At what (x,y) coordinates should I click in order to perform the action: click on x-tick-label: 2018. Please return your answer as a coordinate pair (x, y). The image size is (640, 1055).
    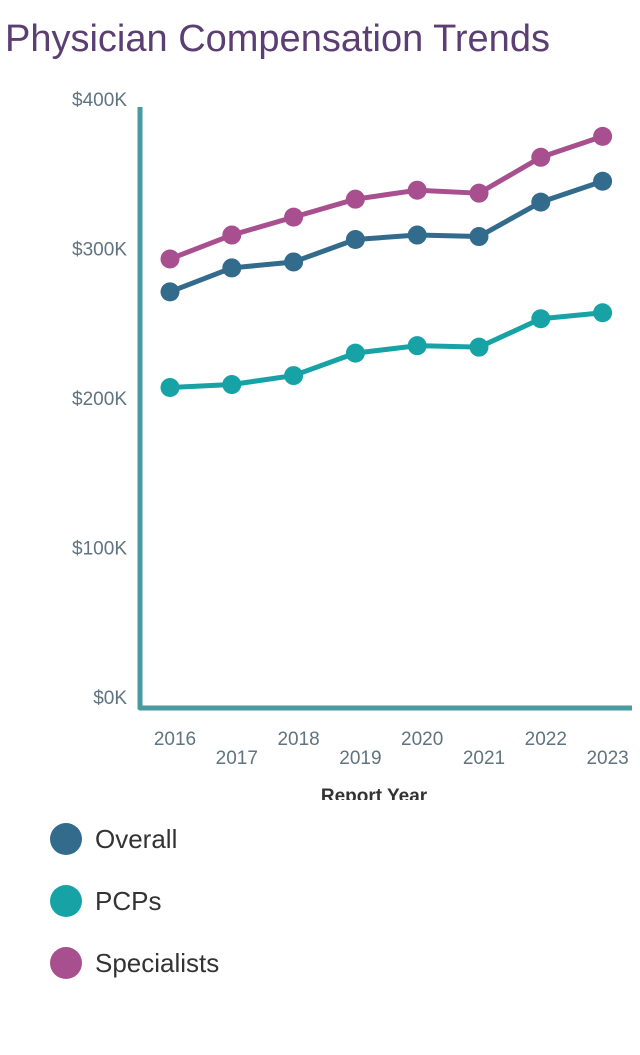
    Looking at the image, I should click on (298, 739).